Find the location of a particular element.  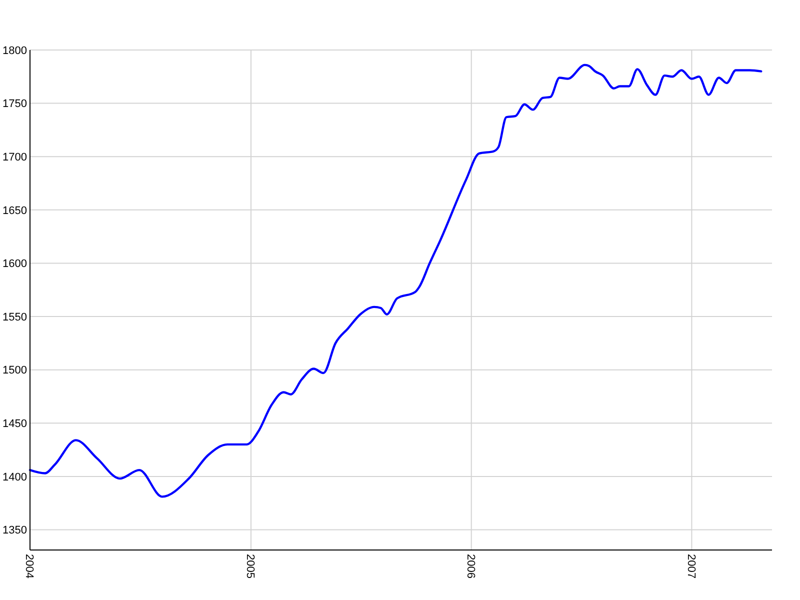

x-tick-label: 2006 is located at coordinates (470, 566).